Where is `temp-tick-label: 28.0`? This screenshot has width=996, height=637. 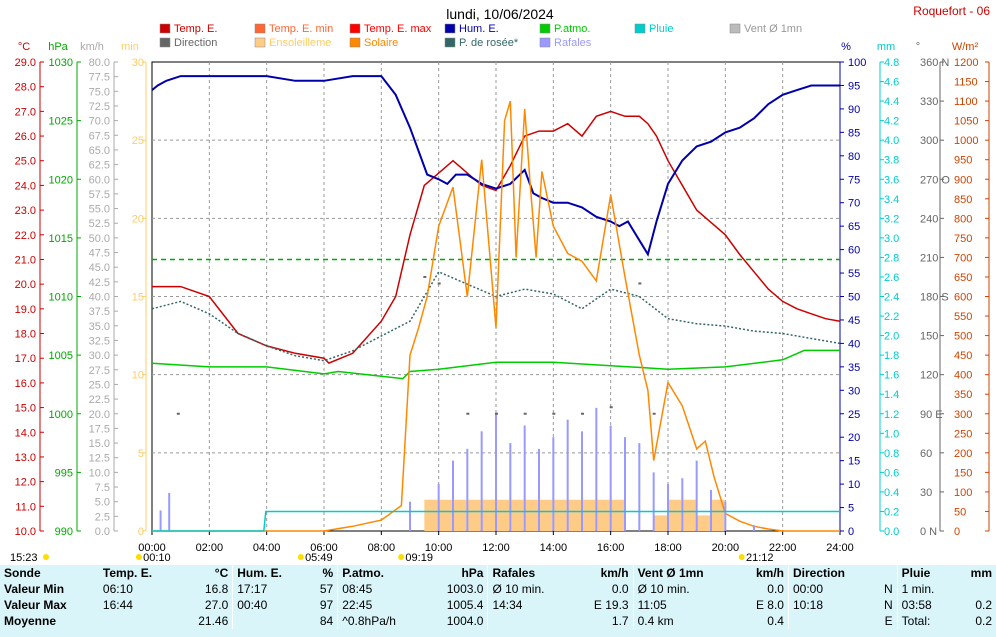 temp-tick-label: 28.0 is located at coordinates (25, 88).